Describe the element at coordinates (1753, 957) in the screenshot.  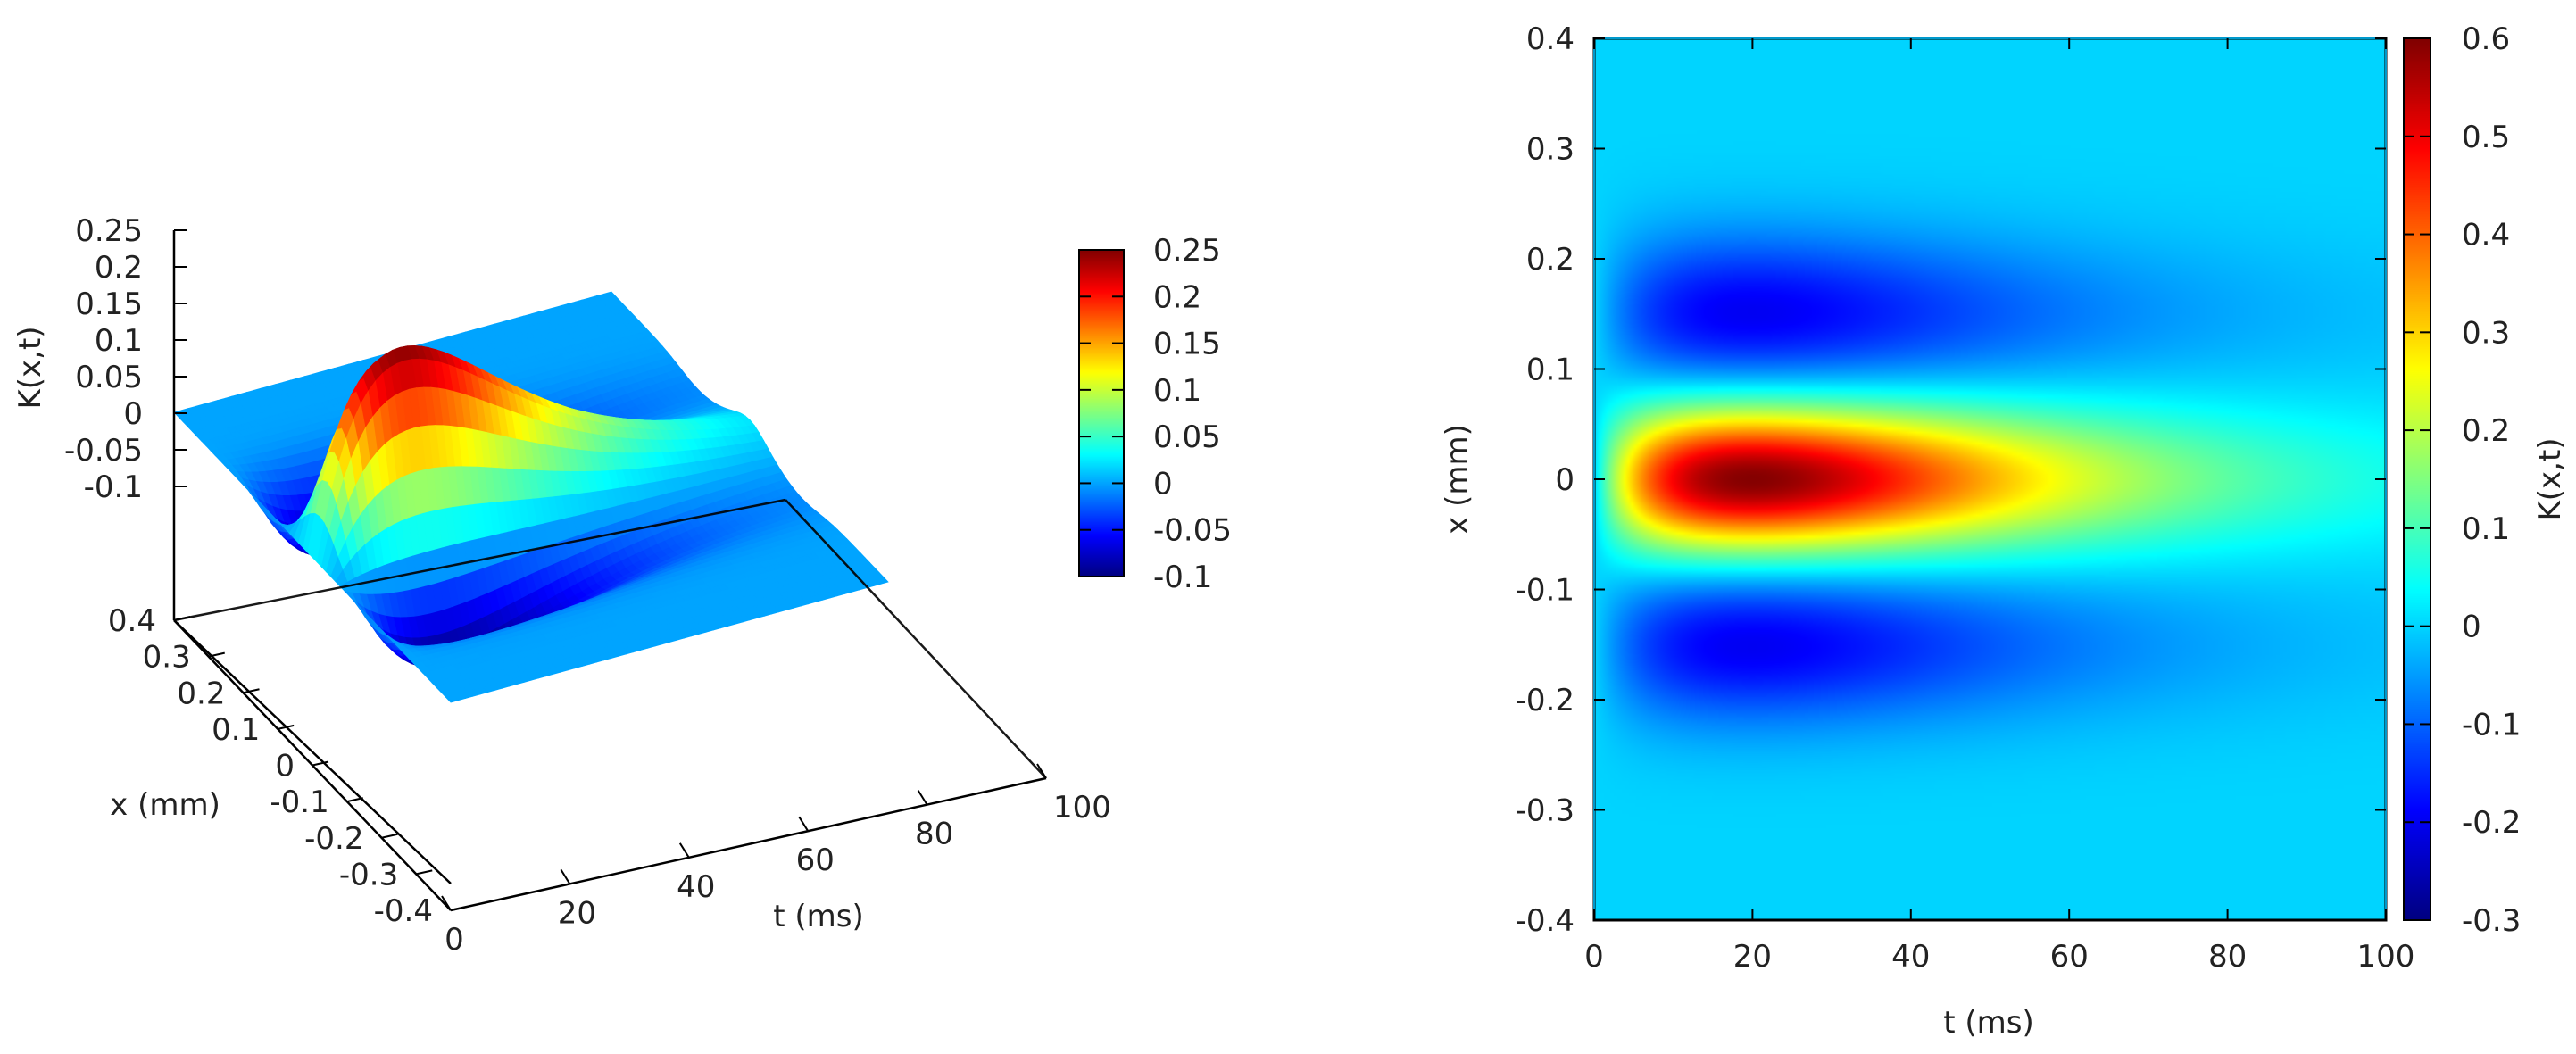
I see `heatmap-x-tick-label: 20` at that location.